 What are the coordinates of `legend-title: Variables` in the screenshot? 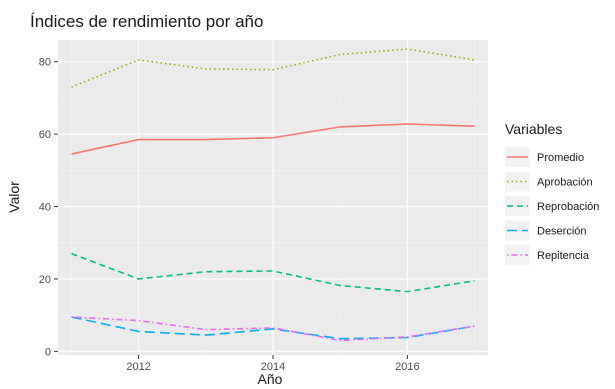 It's located at (533, 129).